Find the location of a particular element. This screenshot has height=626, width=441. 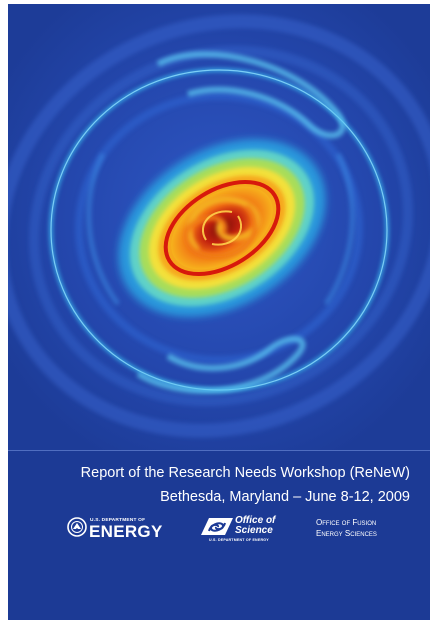

office-of-science-emblem-icon is located at coordinates (217, 526).